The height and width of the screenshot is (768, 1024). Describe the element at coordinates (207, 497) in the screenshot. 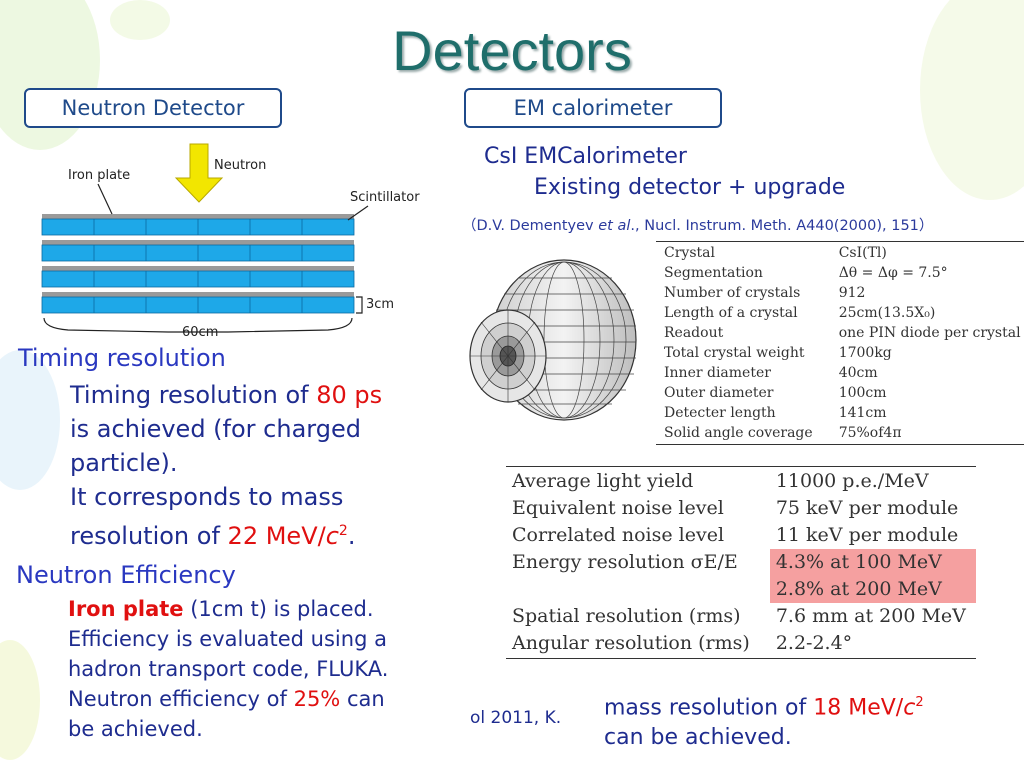

I see `timing-line4: It corresponds to mass` at that location.